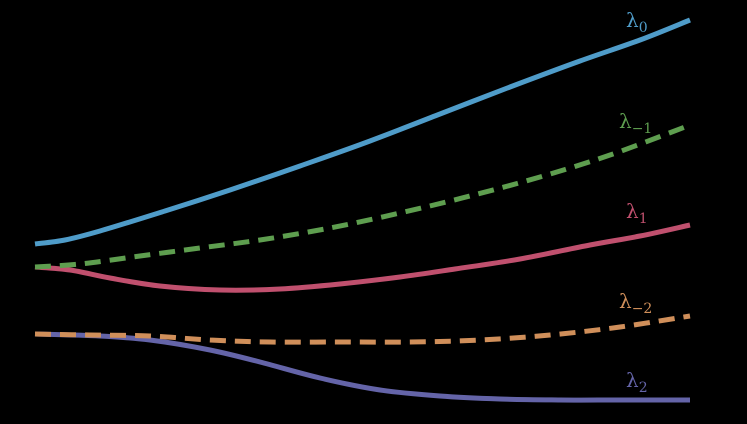 Image resolution: width=747 pixels, height=424 pixels. I want to click on label-lambda-1: λ1, so click(637, 213).